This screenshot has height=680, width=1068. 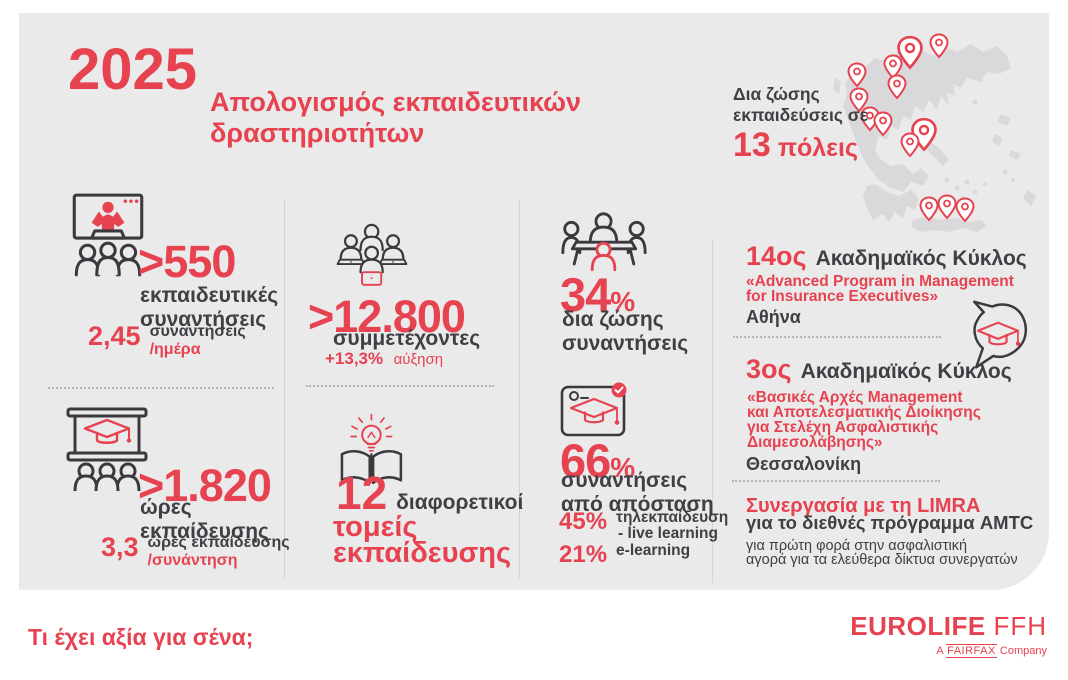 What do you see at coordinates (776, 94) in the screenshot?
I see `map-caption-line1: Δια ζώσης` at bounding box center [776, 94].